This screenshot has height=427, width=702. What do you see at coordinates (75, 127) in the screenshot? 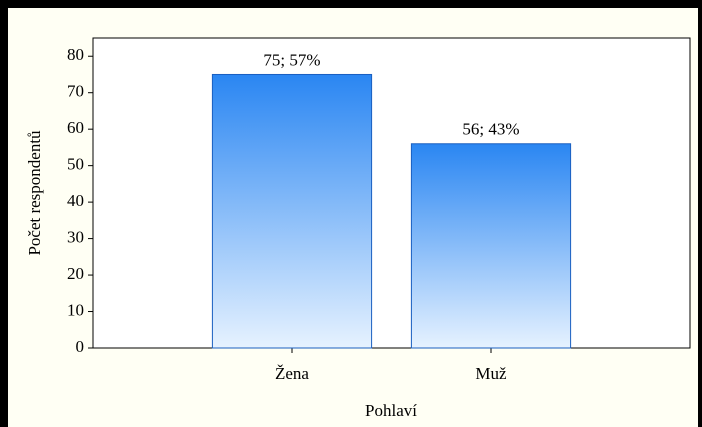
I see `y-tick-label: 60` at bounding box center [75, 127].